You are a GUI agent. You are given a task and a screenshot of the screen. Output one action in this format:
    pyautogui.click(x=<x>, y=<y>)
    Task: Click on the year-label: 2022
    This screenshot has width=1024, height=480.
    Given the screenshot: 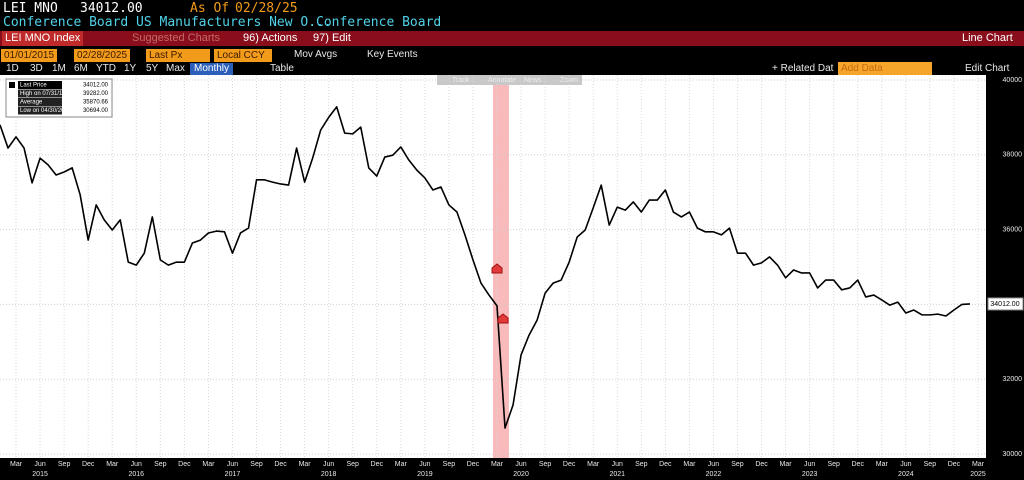 What is the action you would take?
    pyautogui.click(x=714, y=474)
    